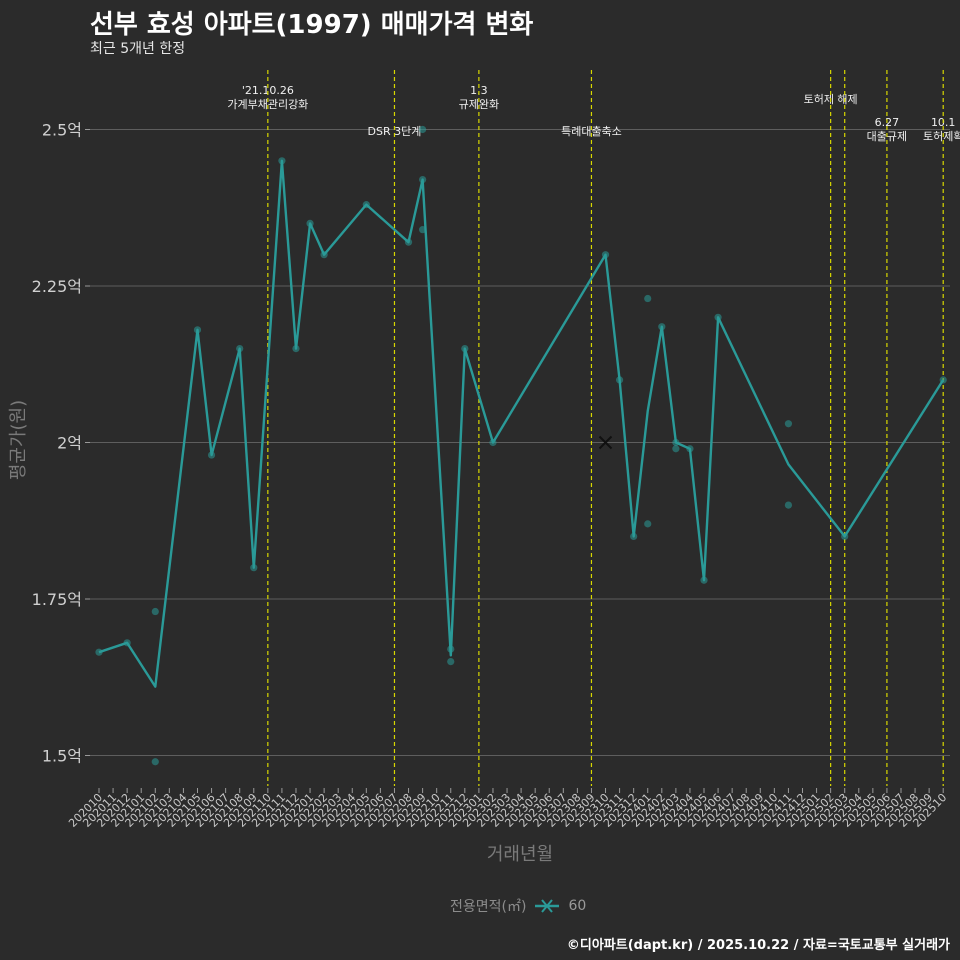 The width and height of the screenshot is (960, 960). Describe the element at coordinates (312, 25) in the screenshot. I see `chart-title: 선부 효성 아파트(1997) 매매가격 변화` at that location.